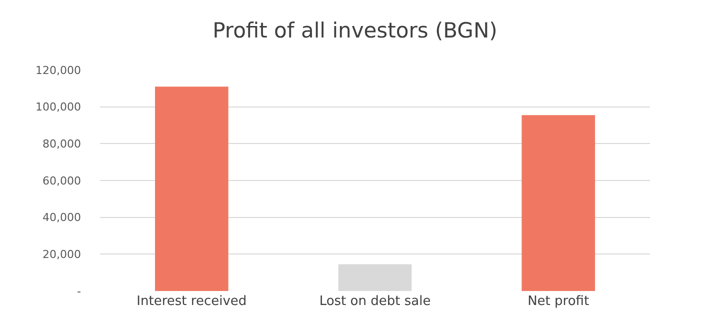 This screenshot has height=326, width=710. Describe the element at coordinates (61, 255) in the screenshot. I see `y-tick-label: 20,000` at that location.